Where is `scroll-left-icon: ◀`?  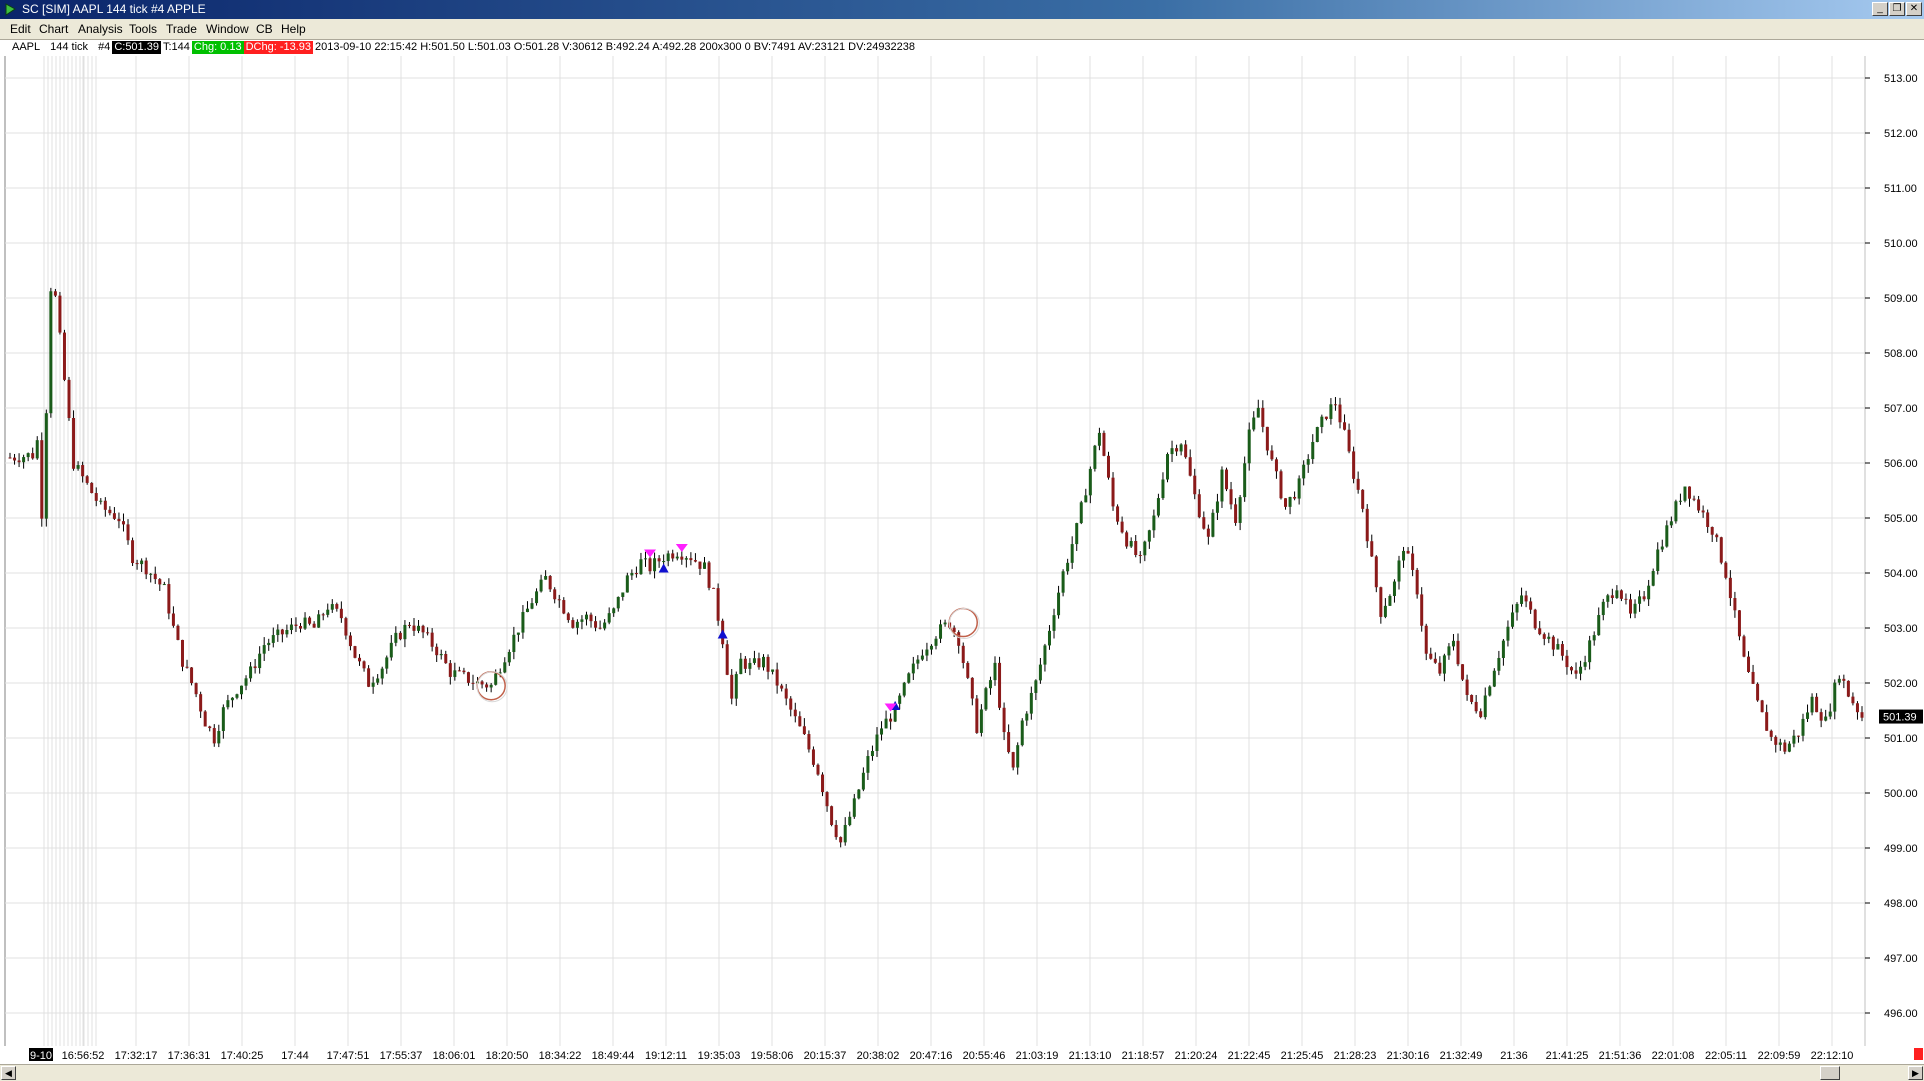
scroll-left-icon: ◀ is located at coordinates (8, 1073).